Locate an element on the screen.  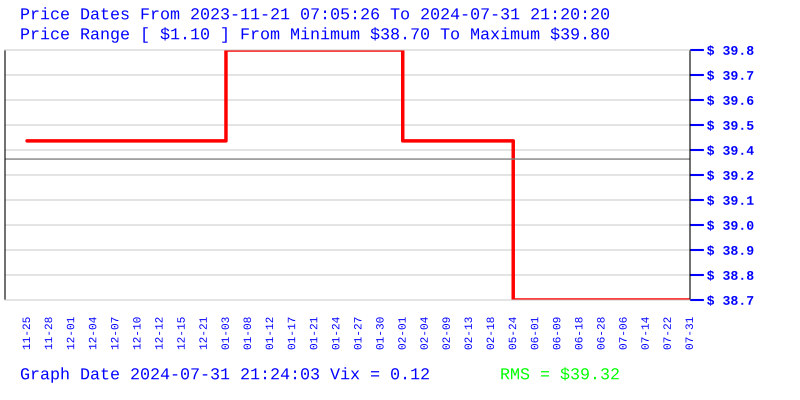
y-tick-label: $ 39.1 is located at coordinates (730, 200).